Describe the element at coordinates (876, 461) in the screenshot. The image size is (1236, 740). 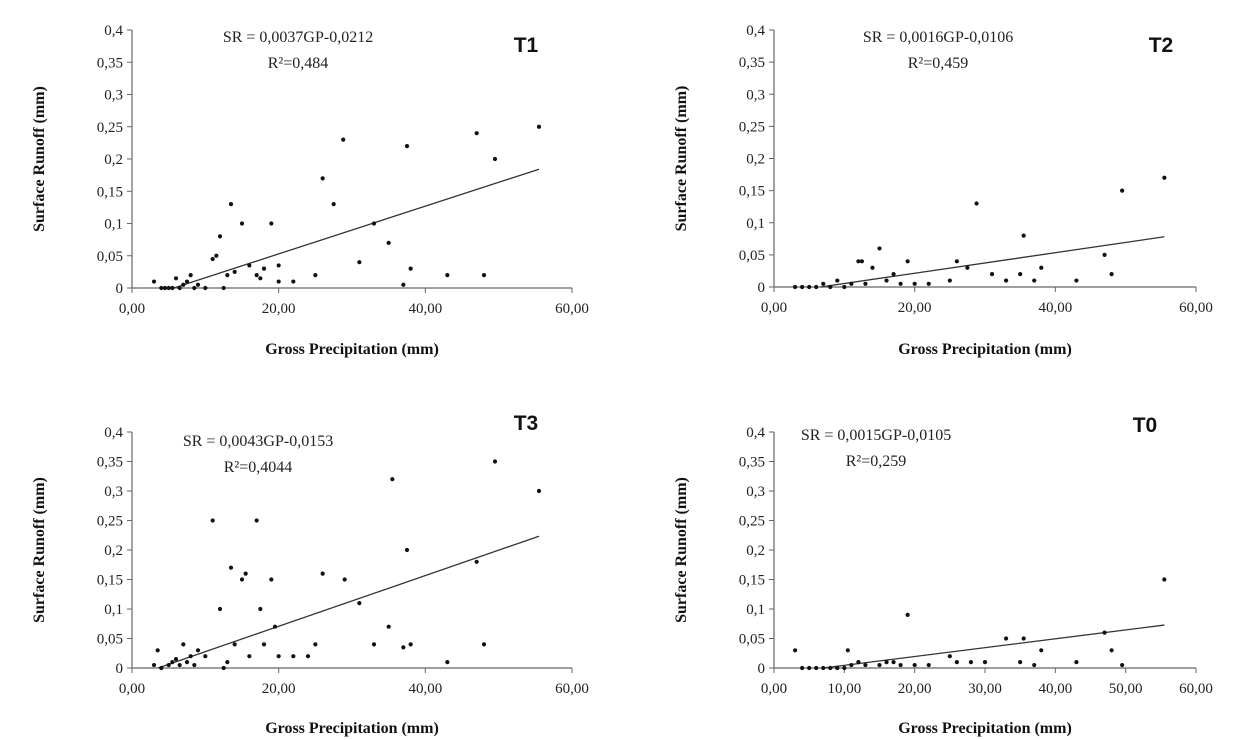
I see `r-squared-label: R²=0,259` at that location.